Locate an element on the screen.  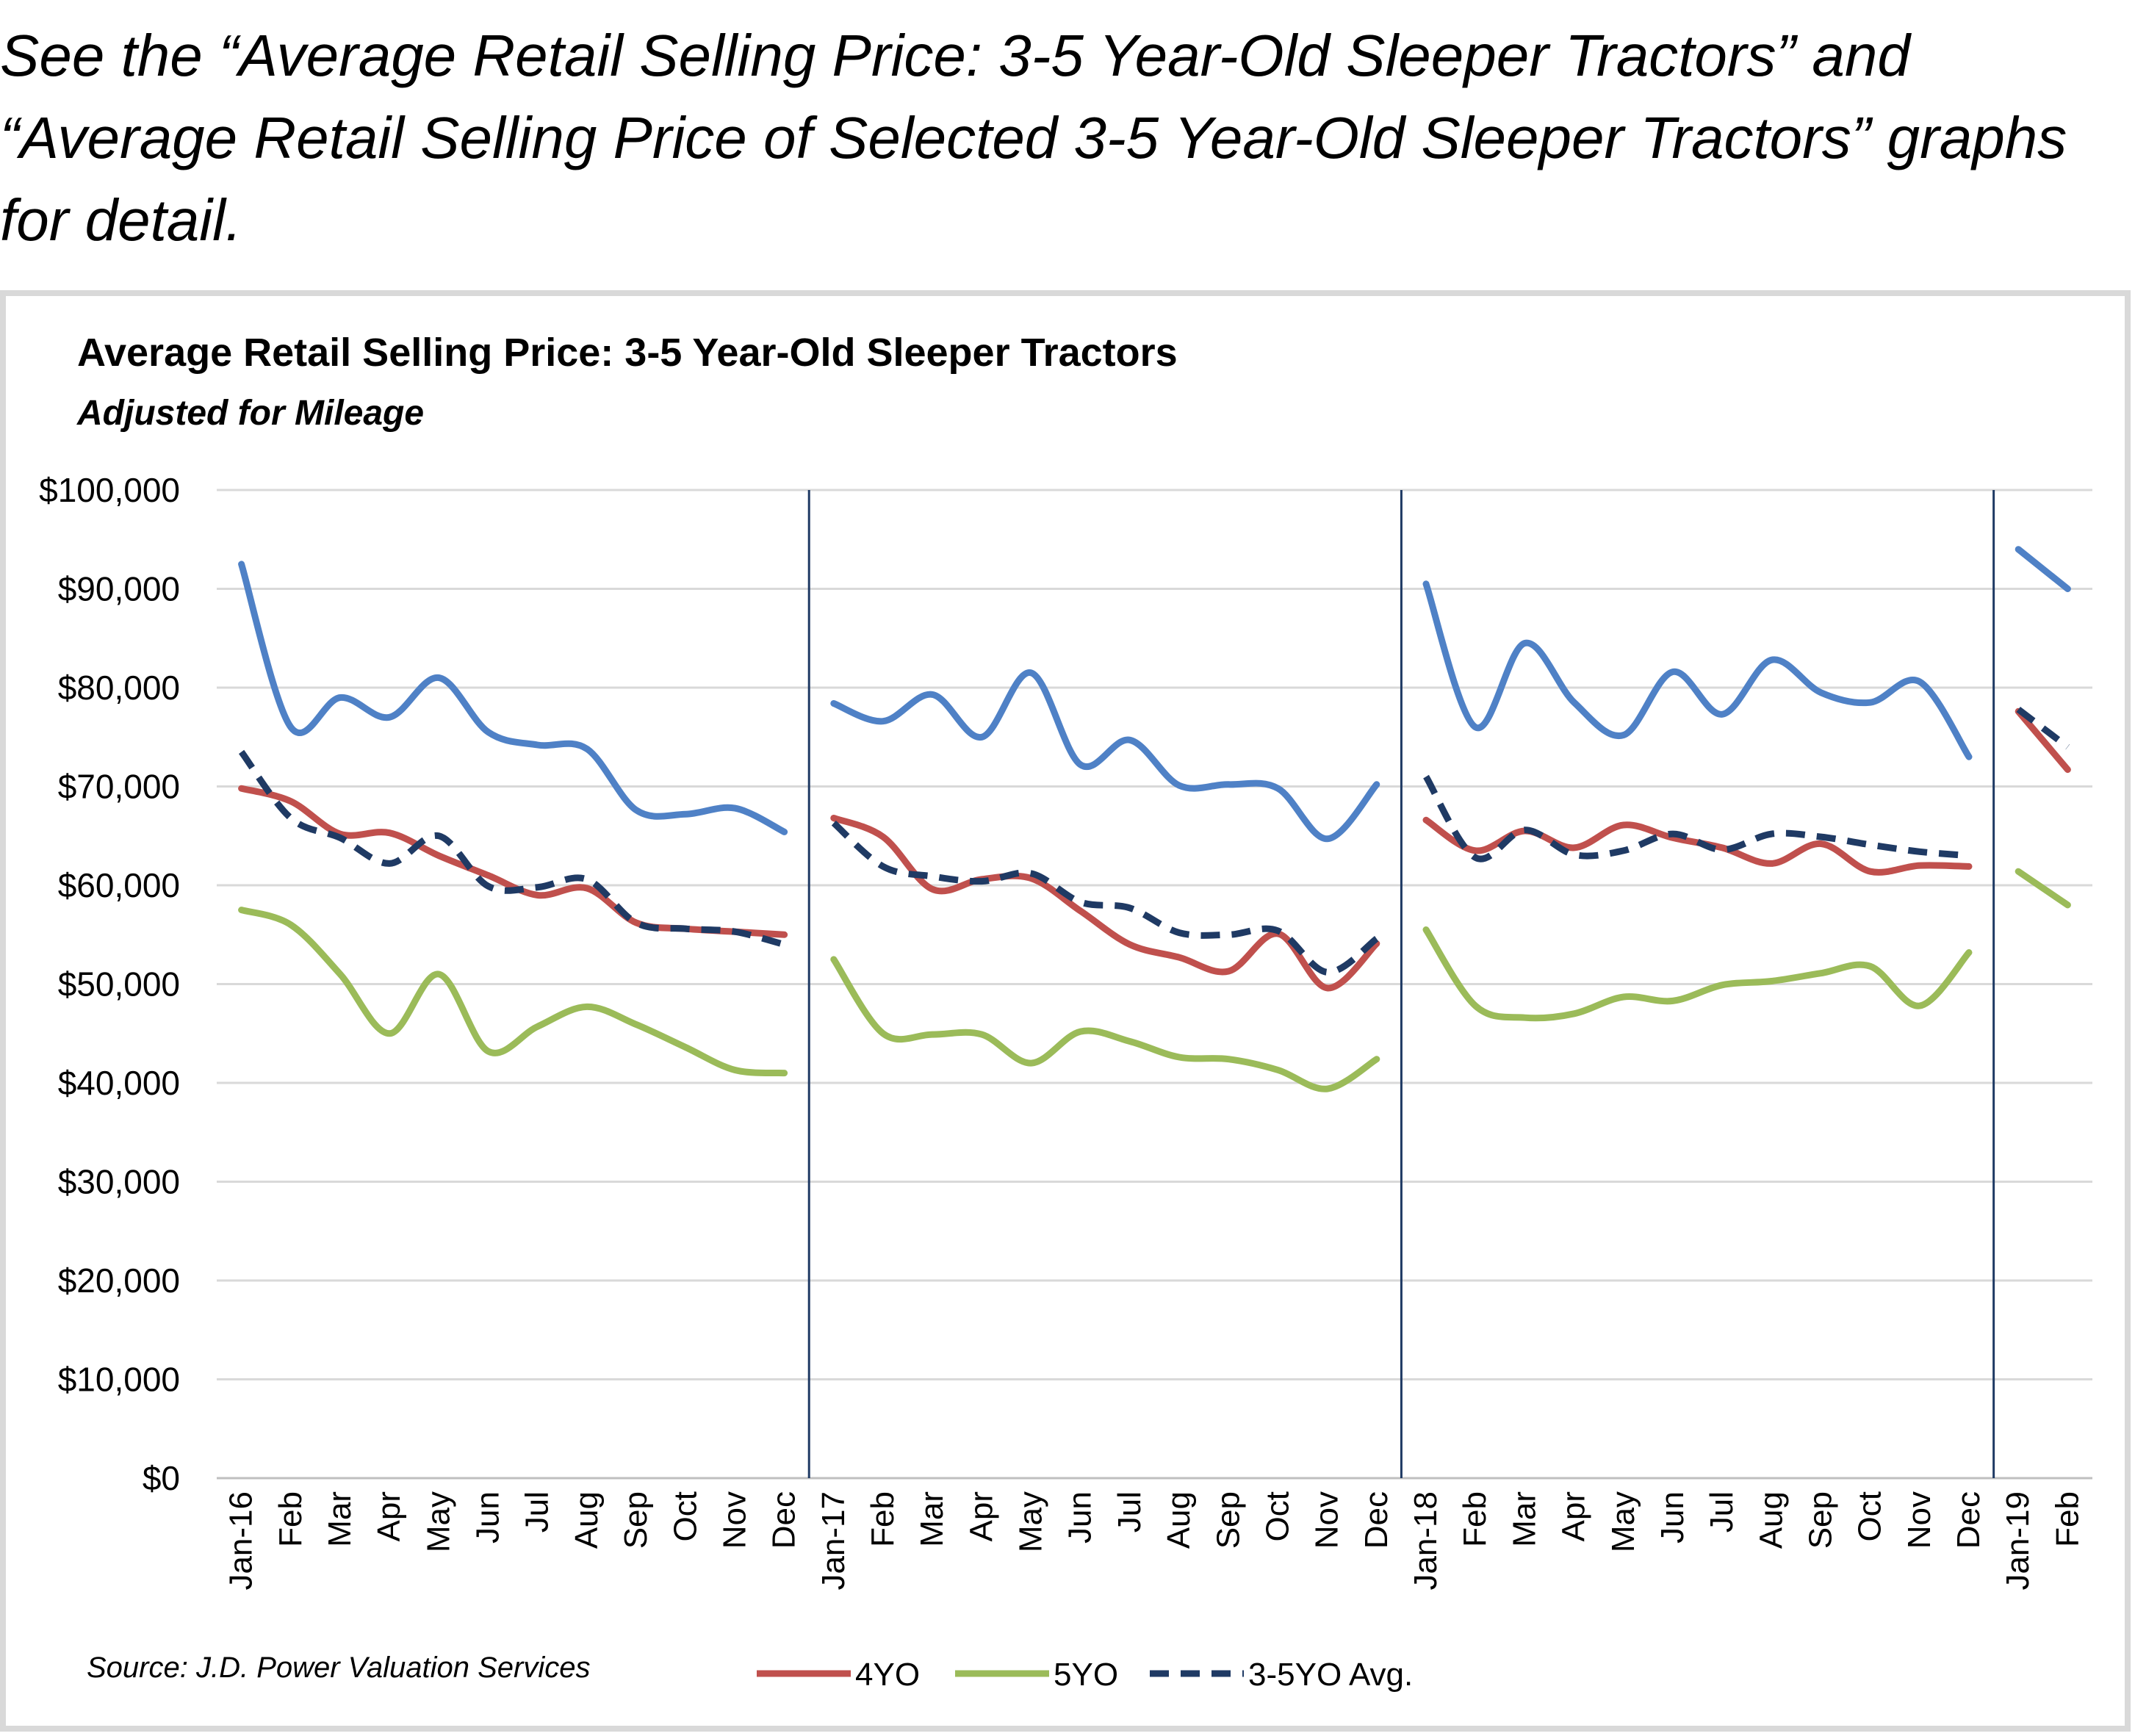
y-tick-label: $30,000 is located at coordinates (119, 1182).